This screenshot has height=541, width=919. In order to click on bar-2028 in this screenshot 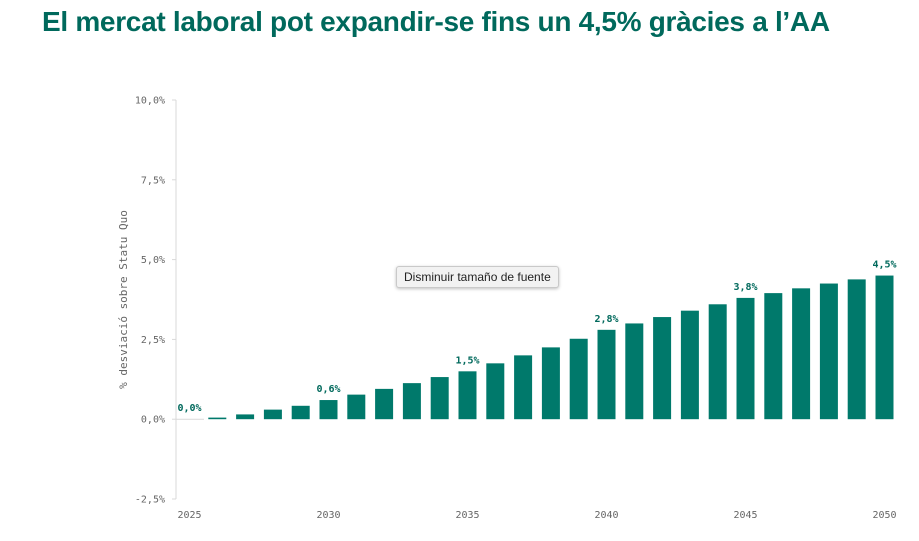, I will do `click(272, 414)`.